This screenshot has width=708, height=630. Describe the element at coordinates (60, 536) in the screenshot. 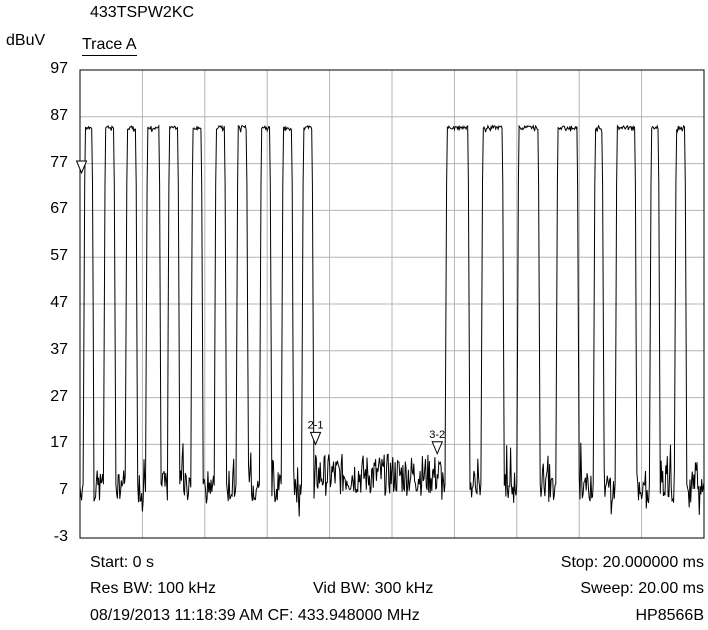

I see `y-tick-label: -3` at that location.